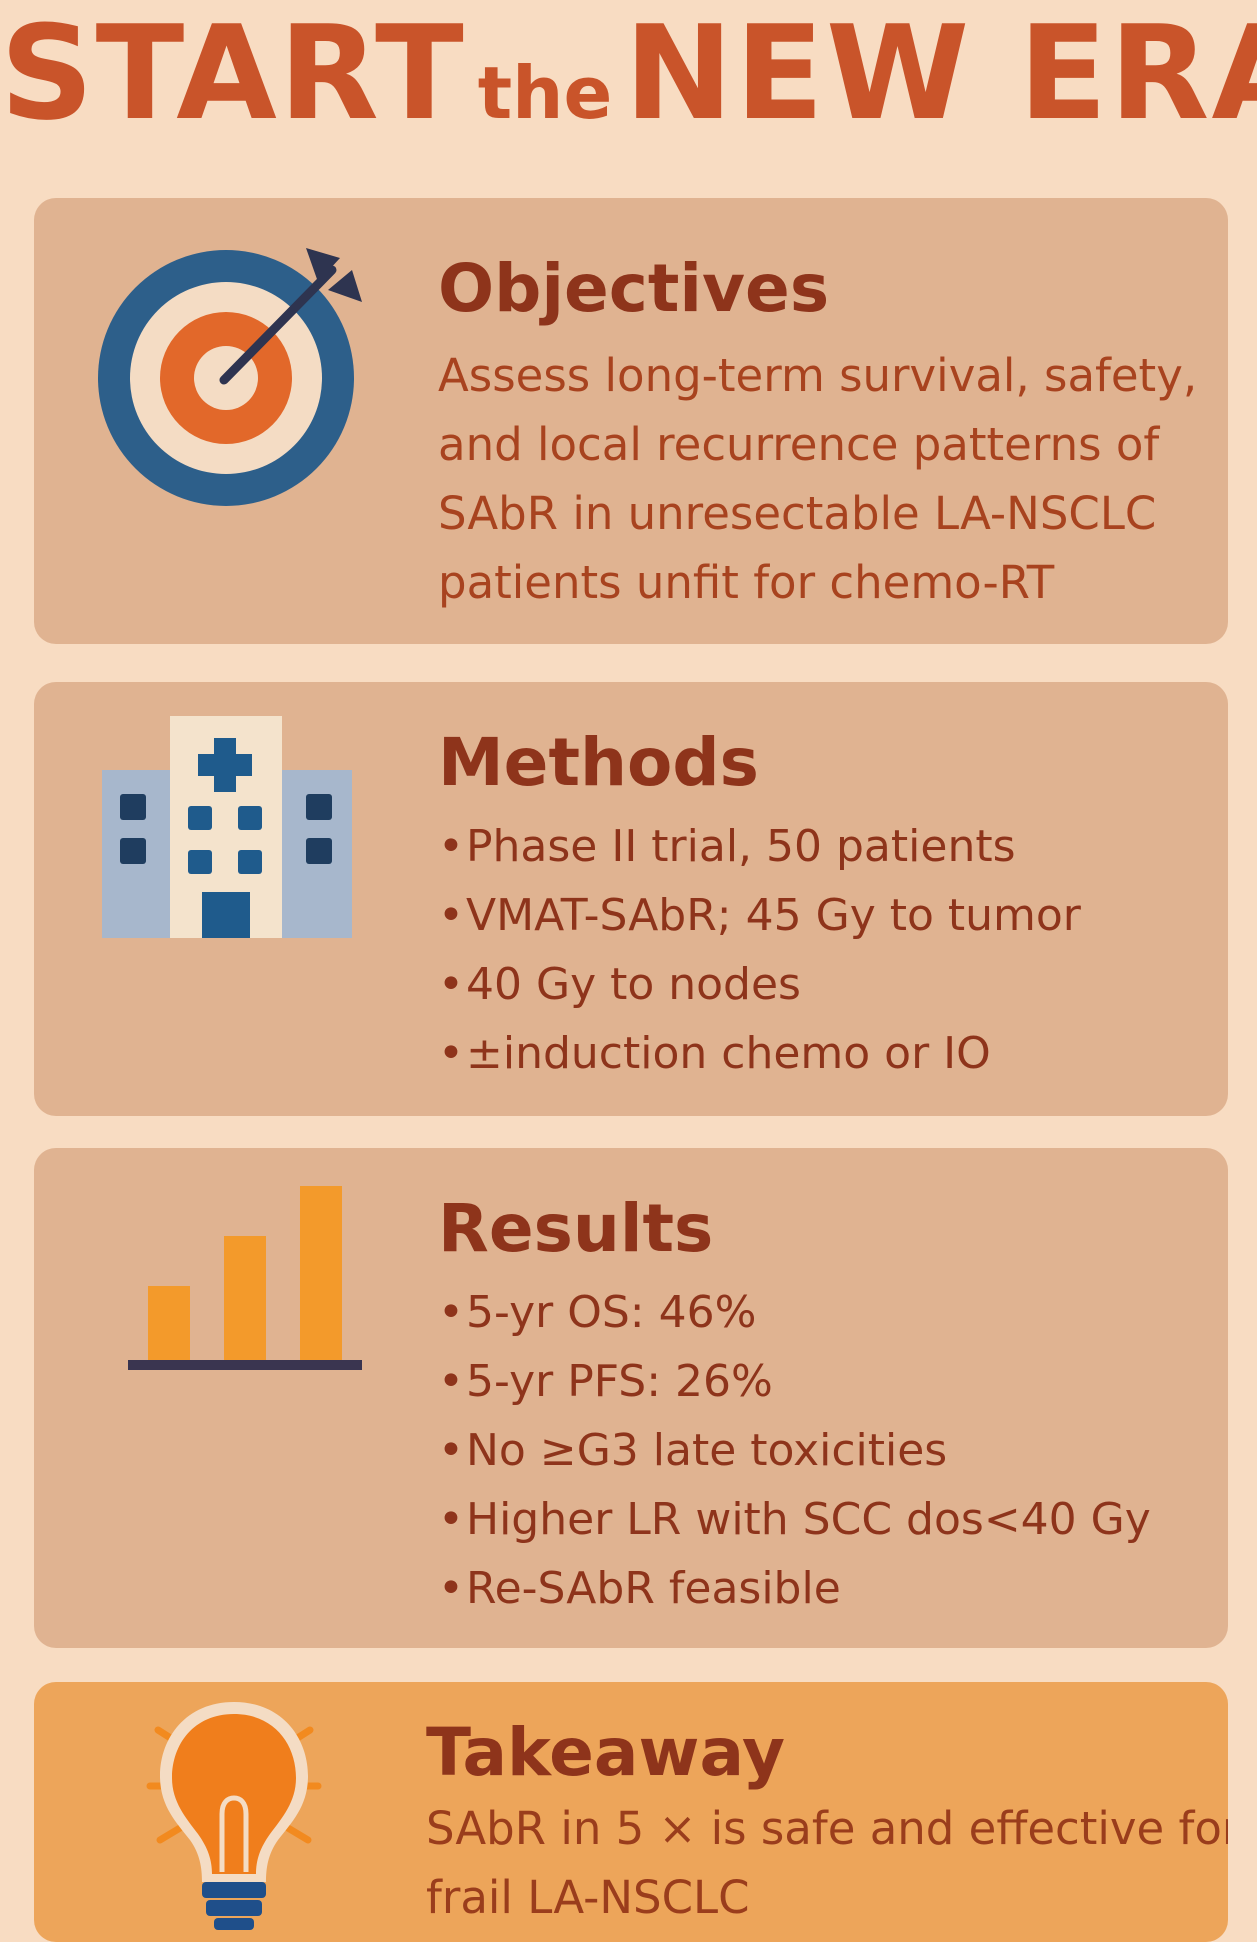 The width and height of the screenshot is (1257, 1942). I want to click on list-item: 5-yr PFS: 26%, so click(794, 1381).